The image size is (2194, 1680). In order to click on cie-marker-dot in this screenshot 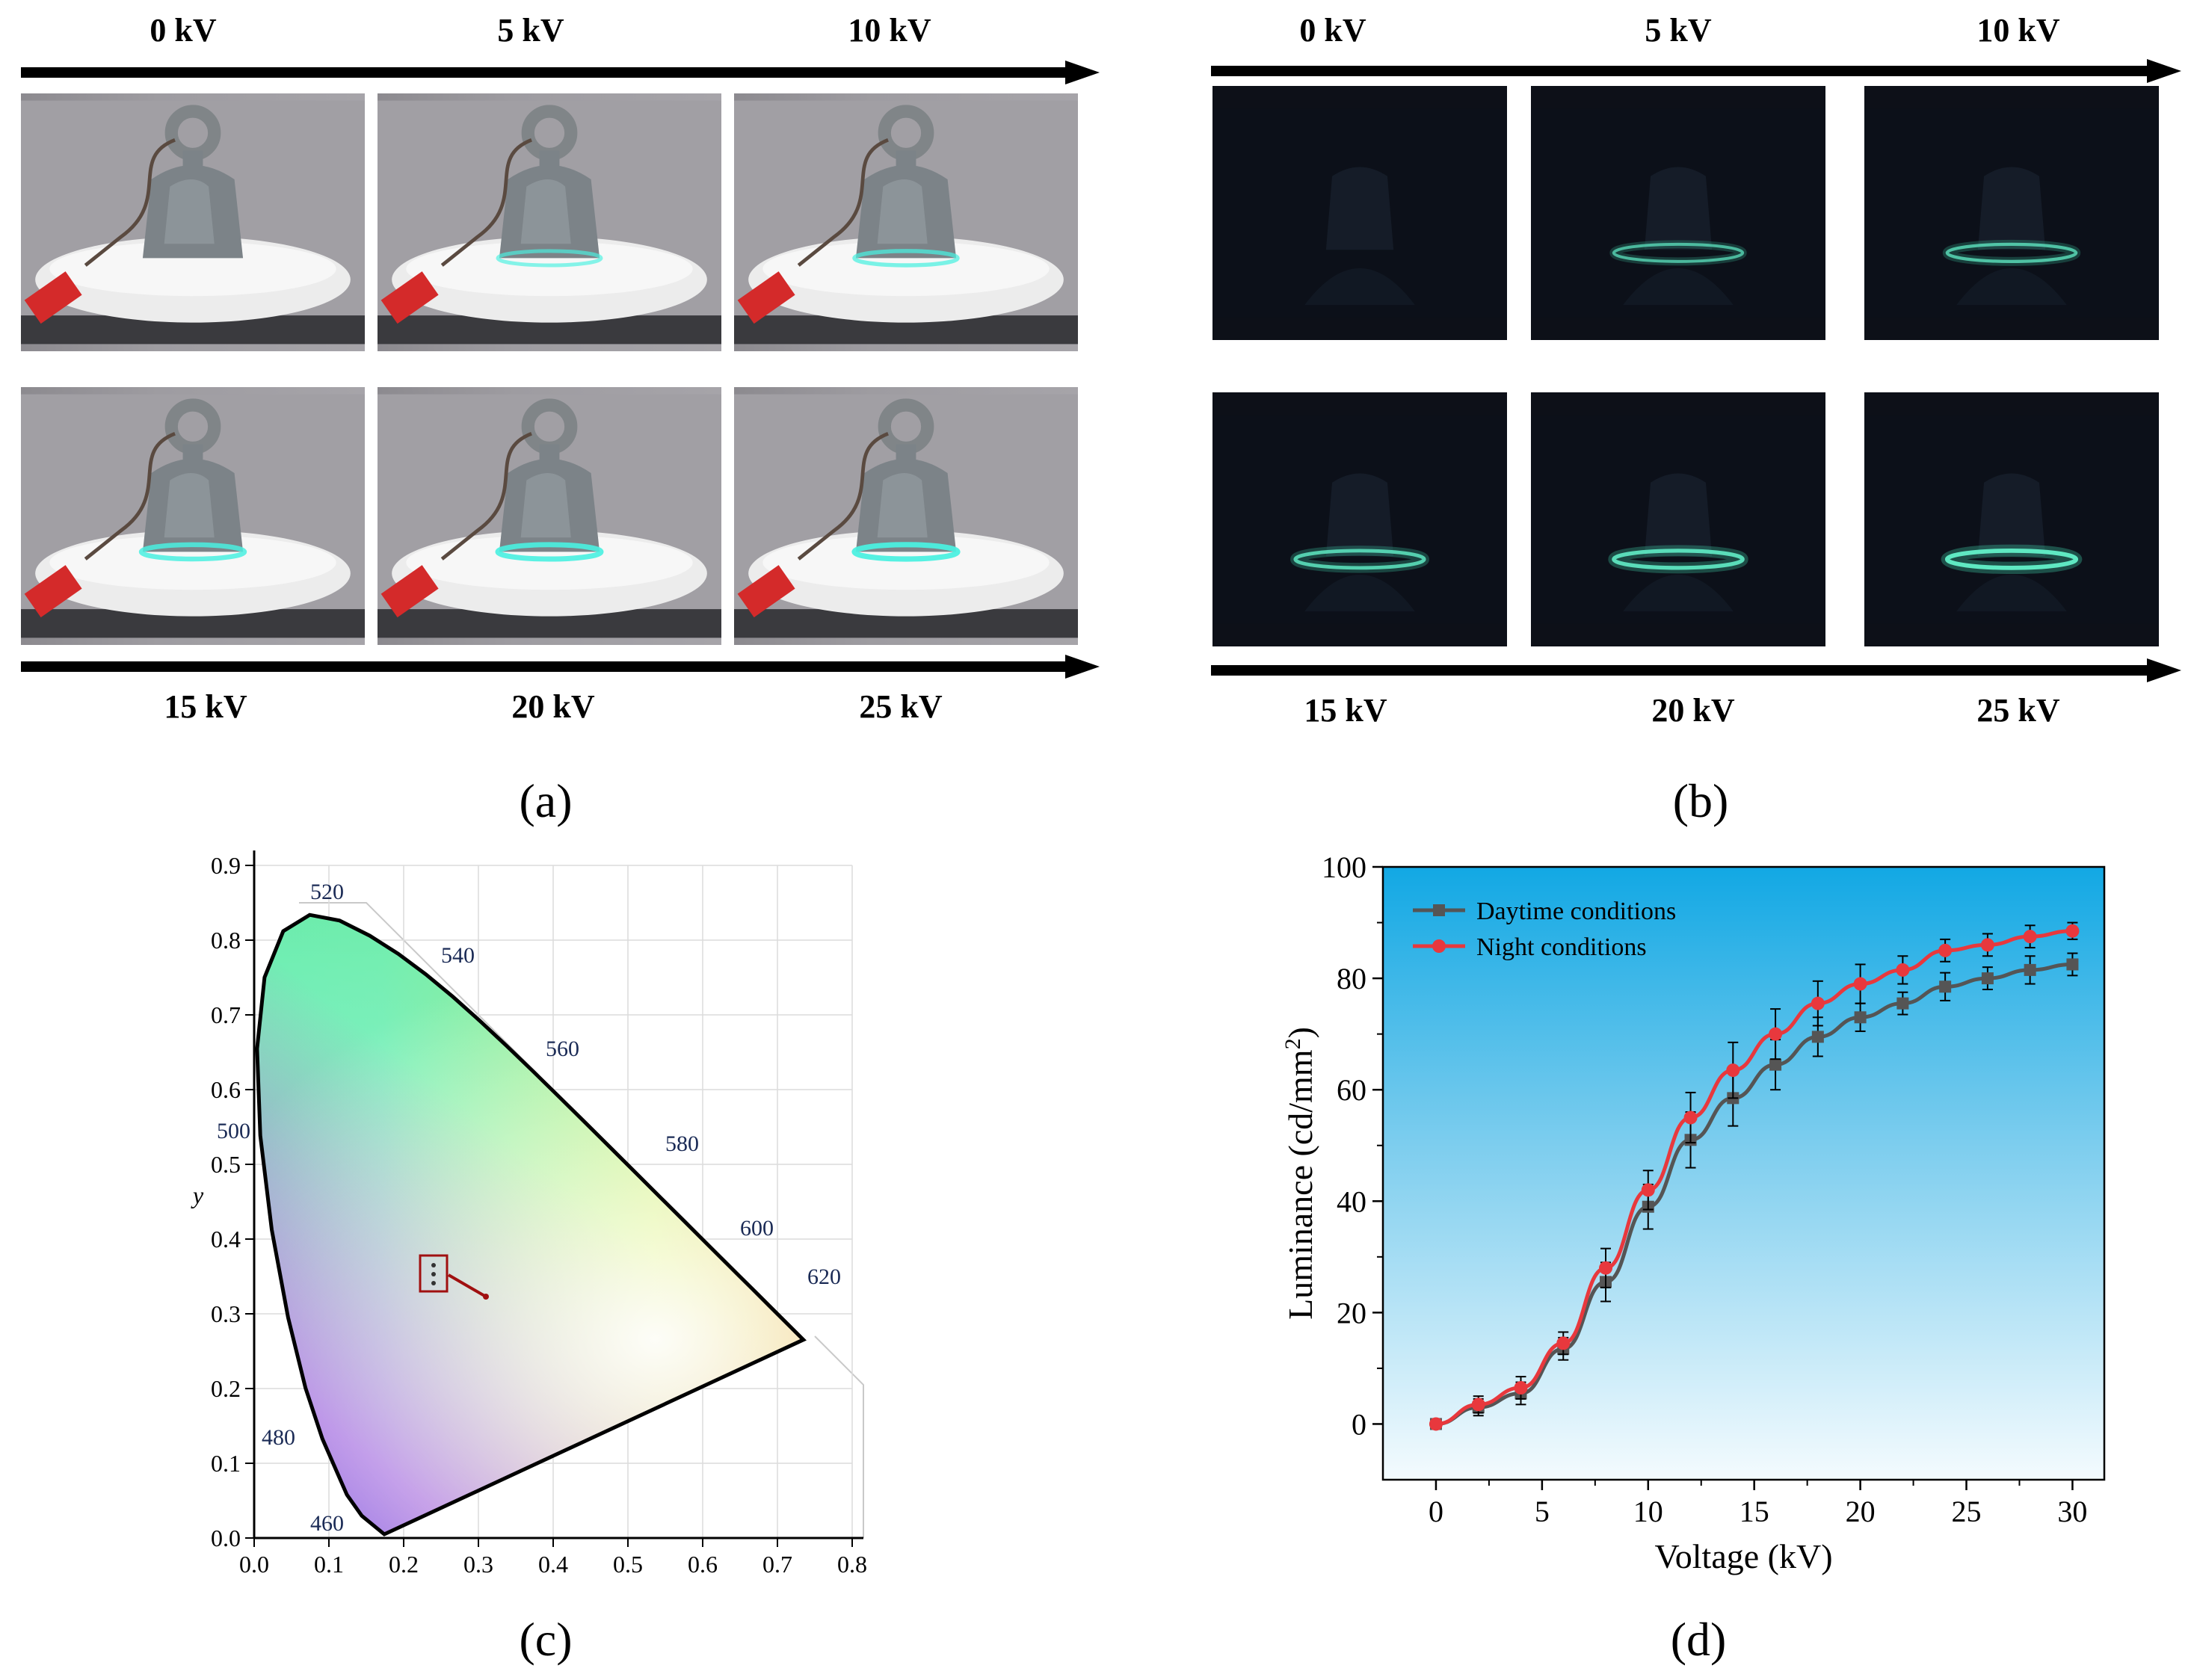, I will do `click(433, 1274)`.